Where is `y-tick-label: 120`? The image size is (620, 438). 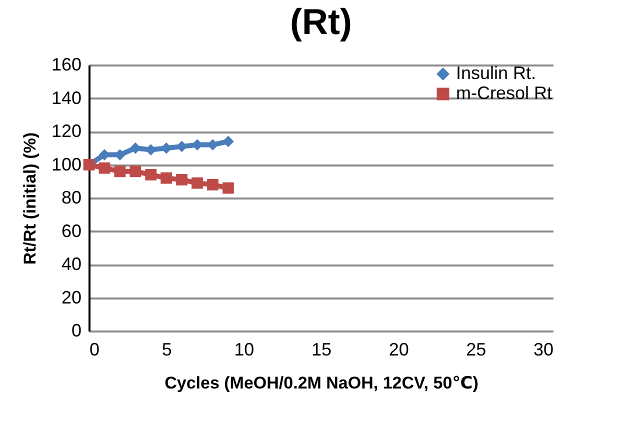
y-tick-label: 120 is located at coordinates (66, 131).